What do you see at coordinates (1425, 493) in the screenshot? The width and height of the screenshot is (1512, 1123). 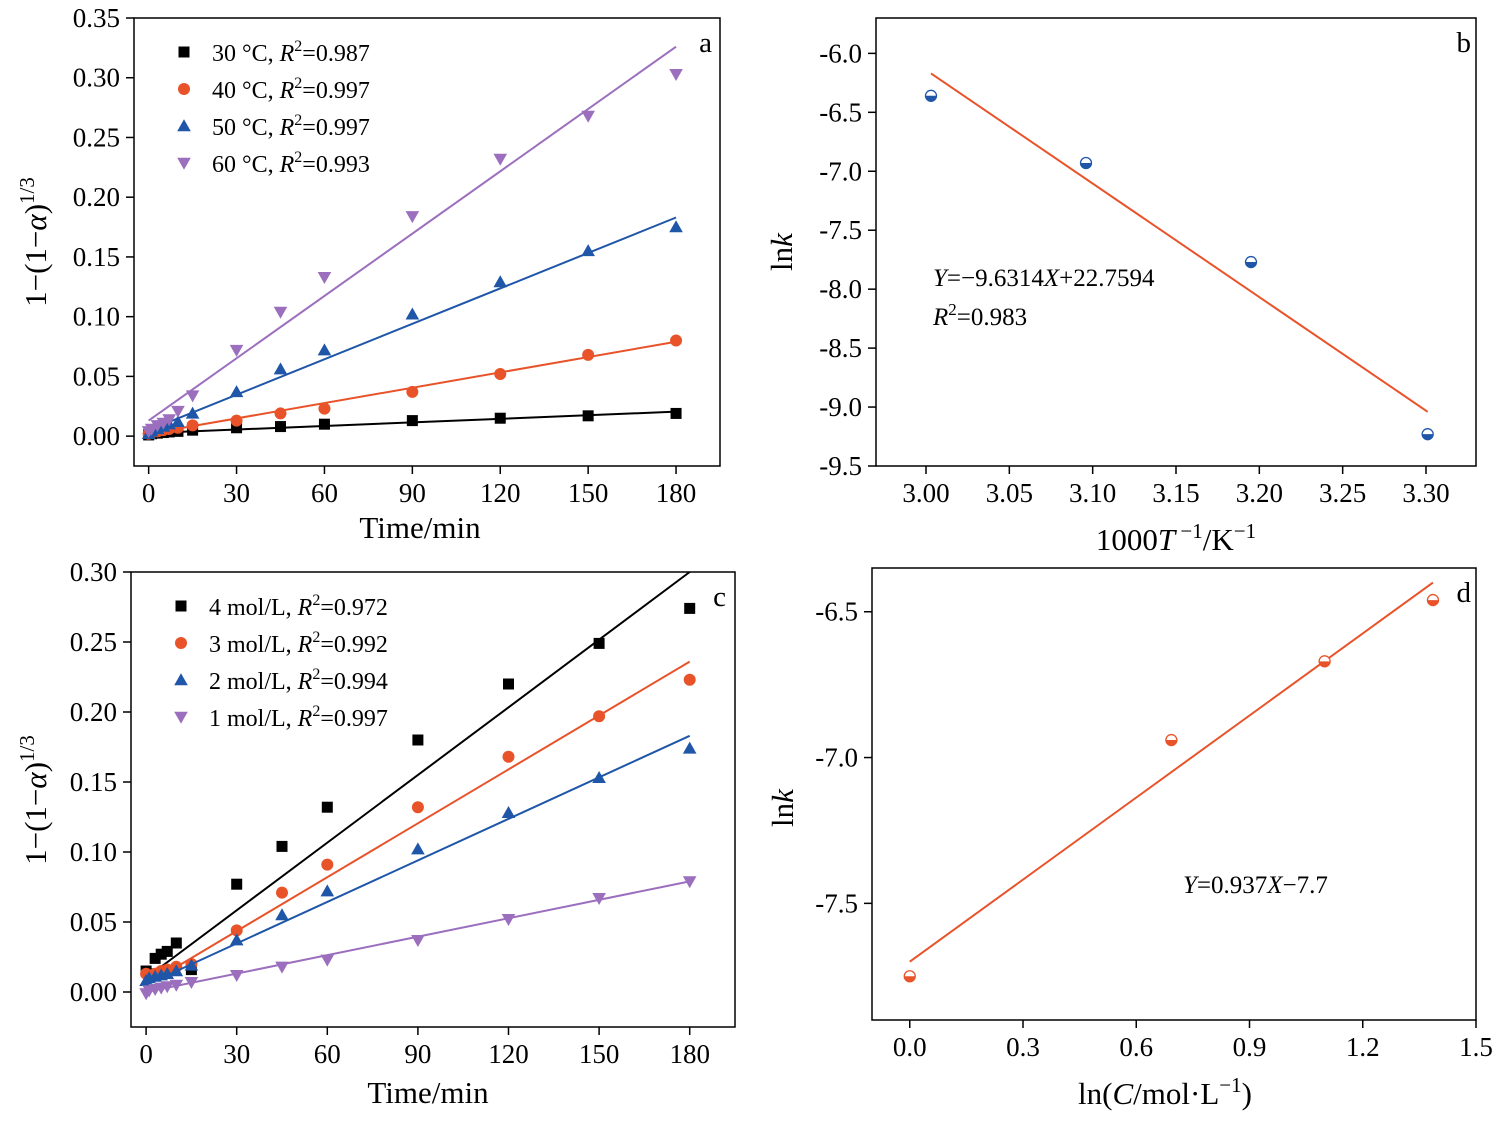 I see `x-tick-label: 3.30` at bounding box center [1425, 493].